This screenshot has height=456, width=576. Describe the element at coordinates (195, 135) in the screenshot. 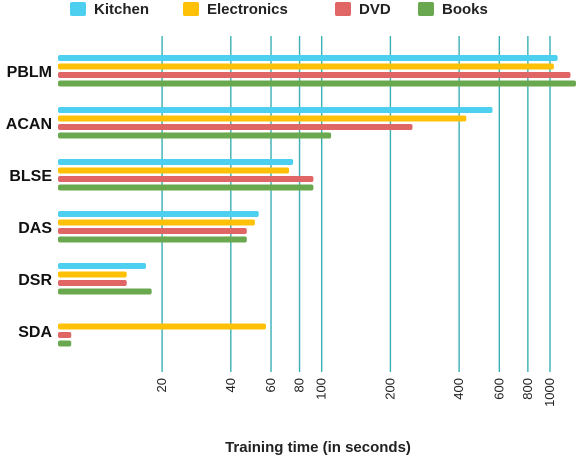

I see `bar-acan-books` at that location.